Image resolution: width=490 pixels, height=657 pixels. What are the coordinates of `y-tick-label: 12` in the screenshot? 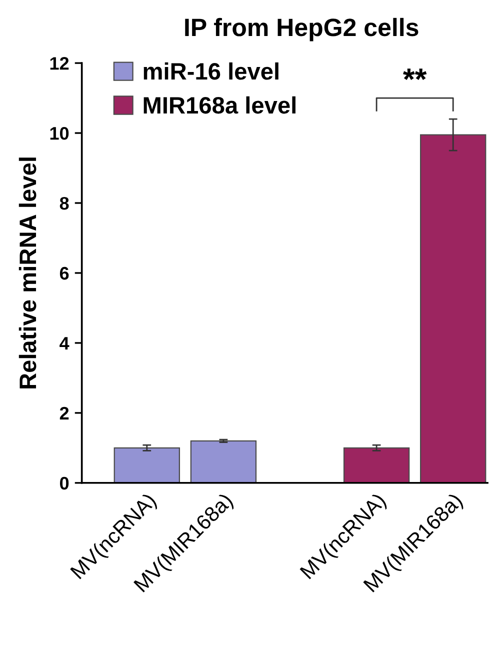 It's located at (59, 63).